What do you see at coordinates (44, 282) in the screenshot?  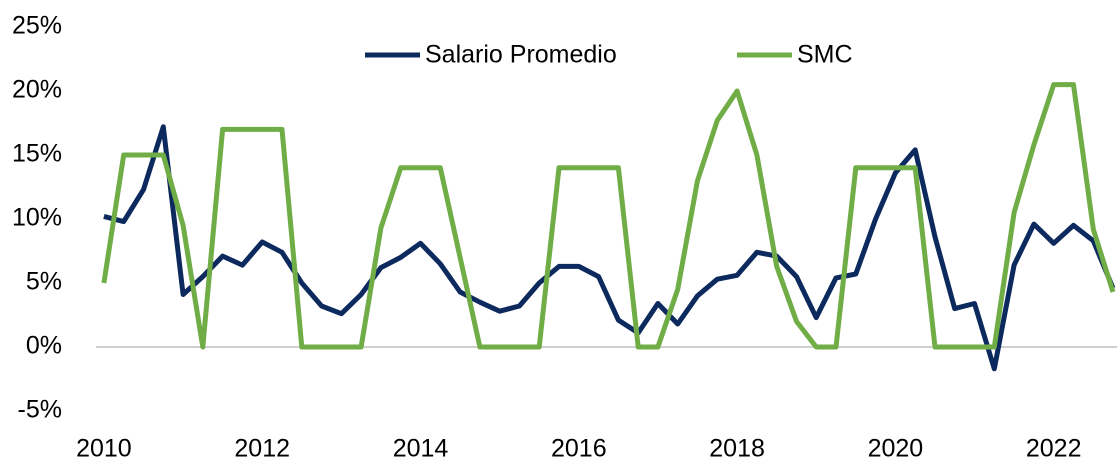 I see `y-tick-label: 5%` at bounding box center [44, 282].